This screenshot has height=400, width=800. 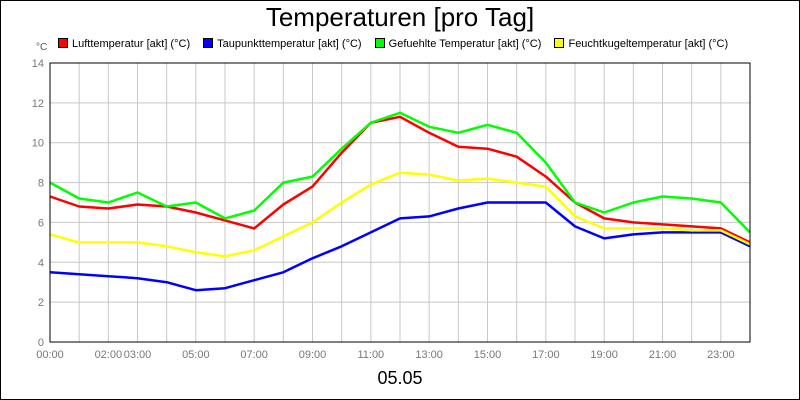 What do you see at coordinates (370, 355) in the screenshot?
I see `x-tick-label: 11:00` at bounding box center [370, 355].